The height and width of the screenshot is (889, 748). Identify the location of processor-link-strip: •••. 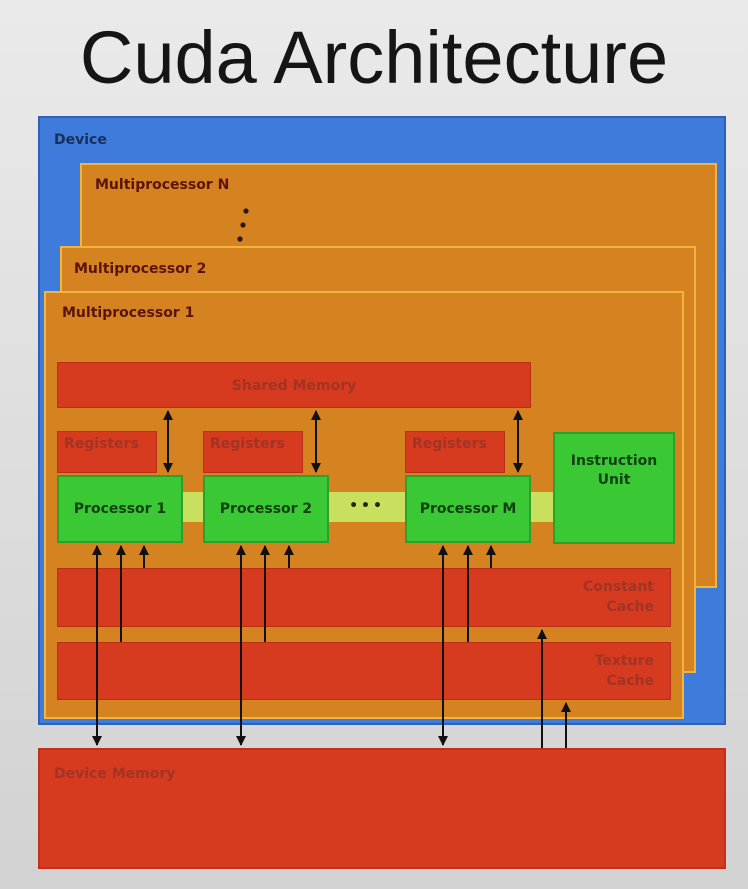
(367, 507).